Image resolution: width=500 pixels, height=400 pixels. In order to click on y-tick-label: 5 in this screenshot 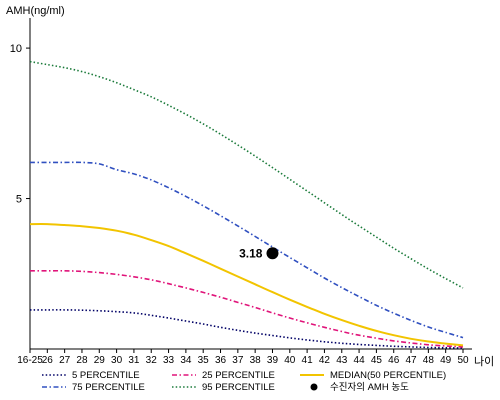, I will do `click(19, 200)`.